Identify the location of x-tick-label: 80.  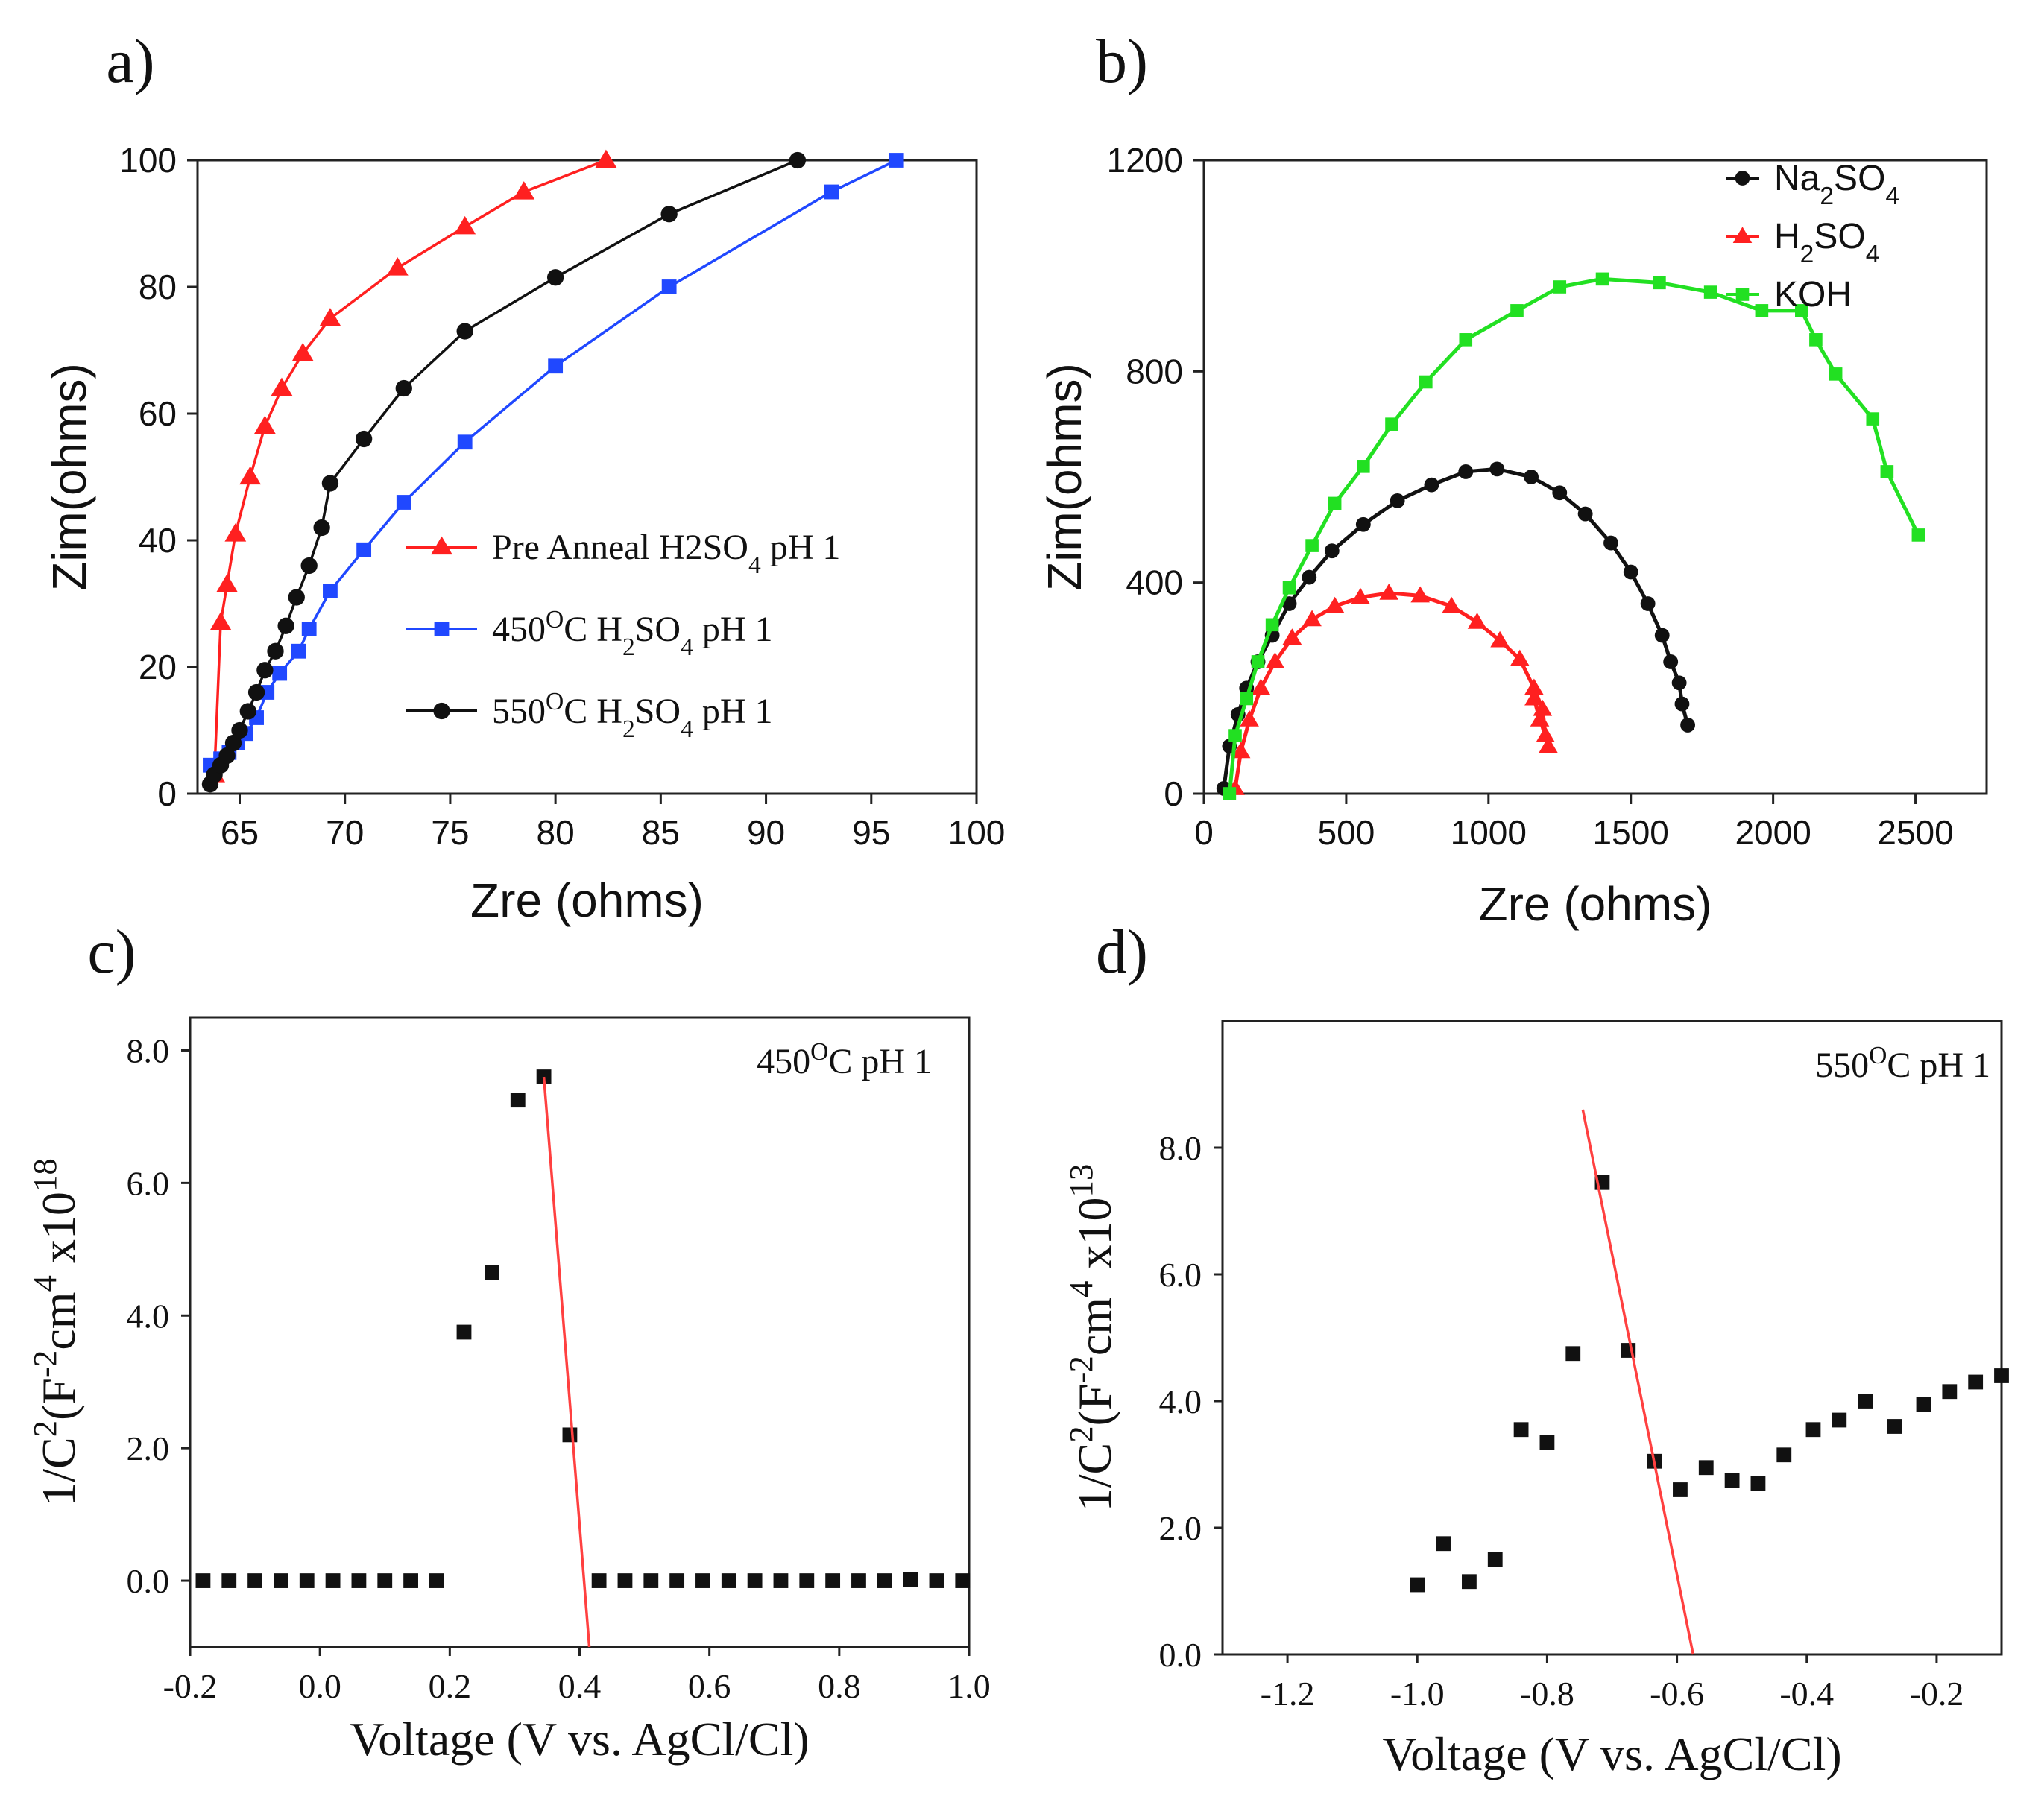
(556, 832).